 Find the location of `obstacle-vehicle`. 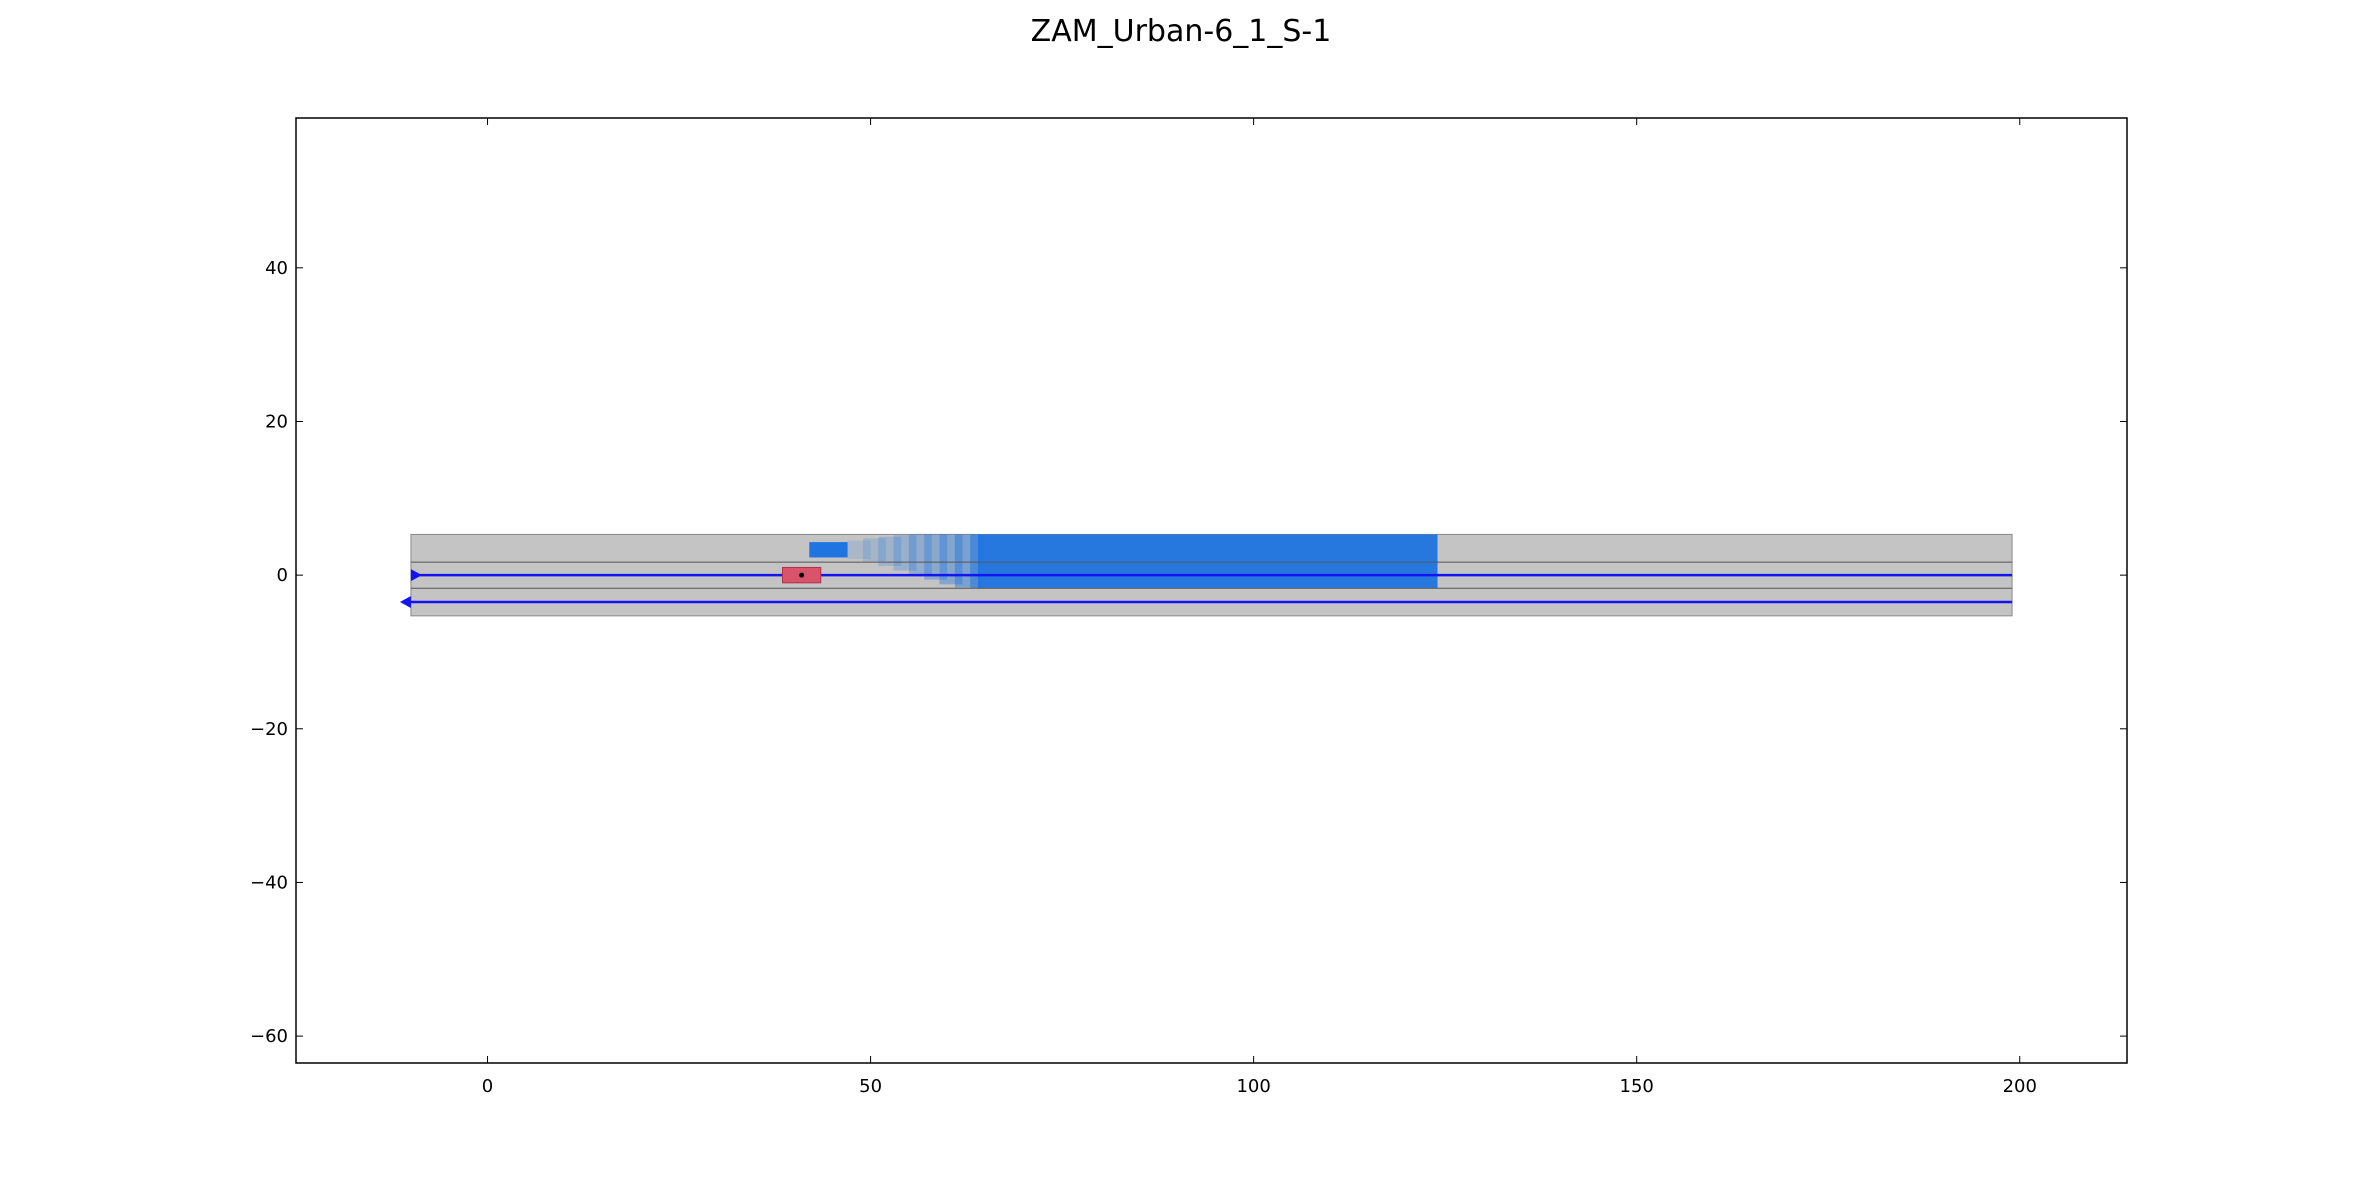

obstacle-vehicle is located at coordinates (828, 550).